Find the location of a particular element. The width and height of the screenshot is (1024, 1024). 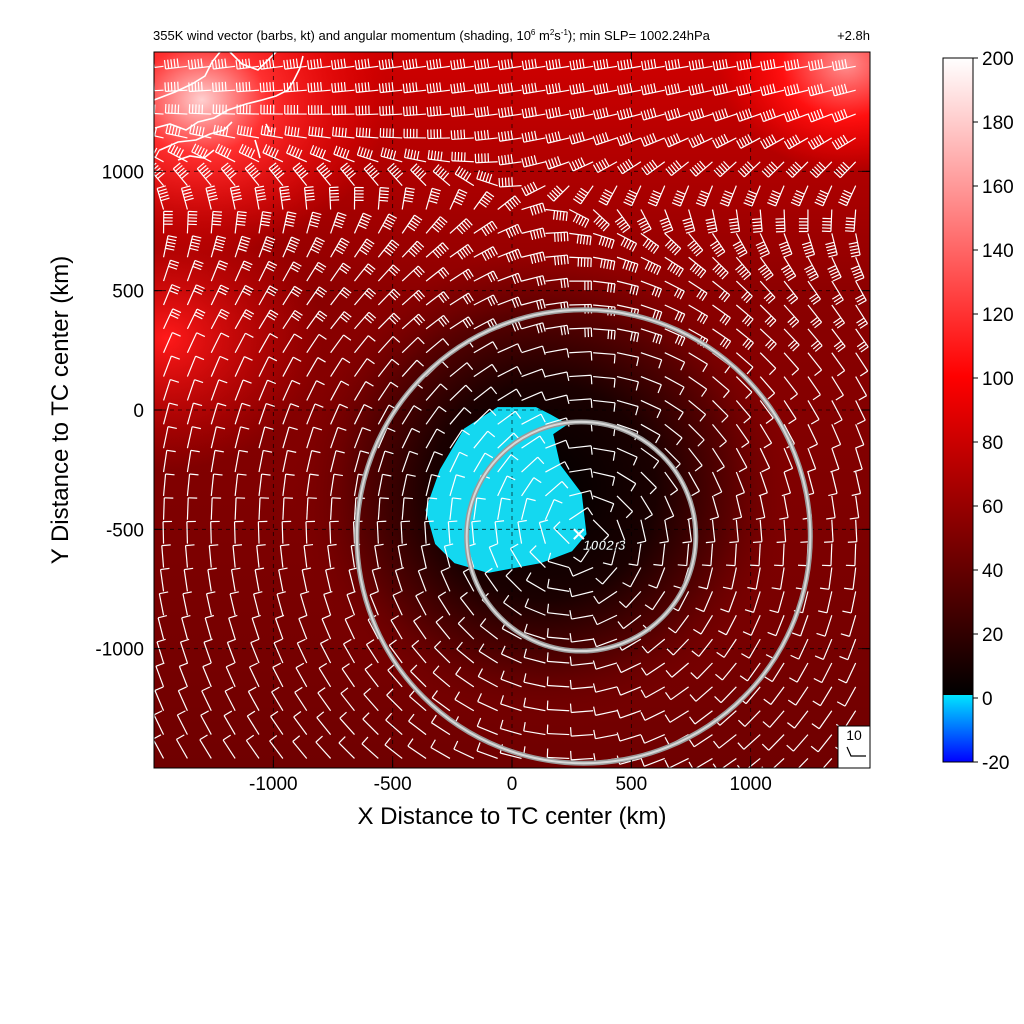

x-tick-label: -1000 is located at coordinates (273, 784).